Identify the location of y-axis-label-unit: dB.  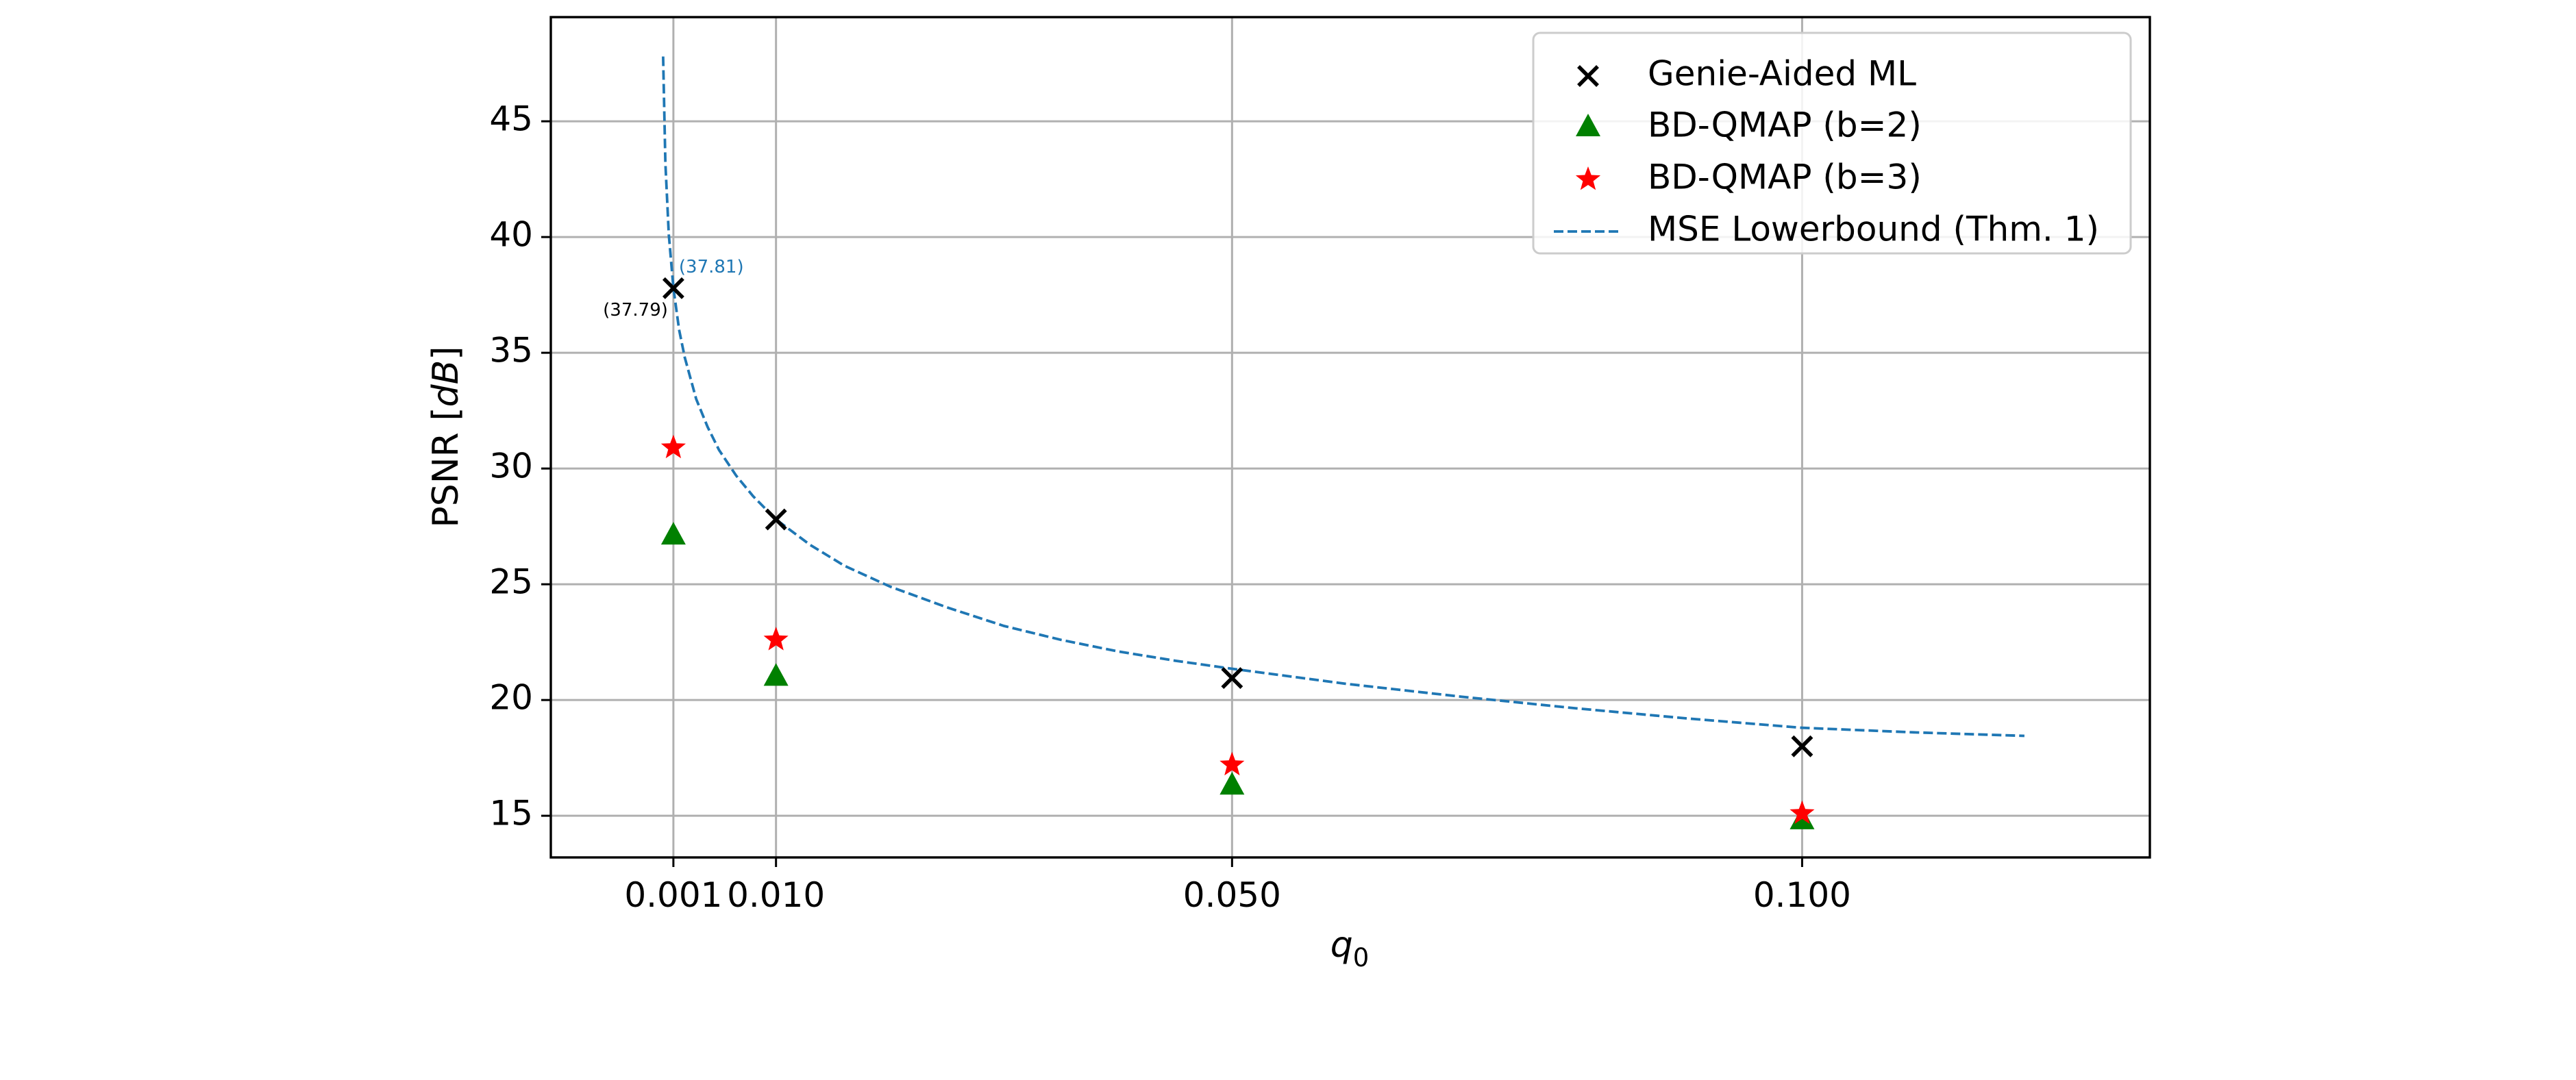
(446, 383).